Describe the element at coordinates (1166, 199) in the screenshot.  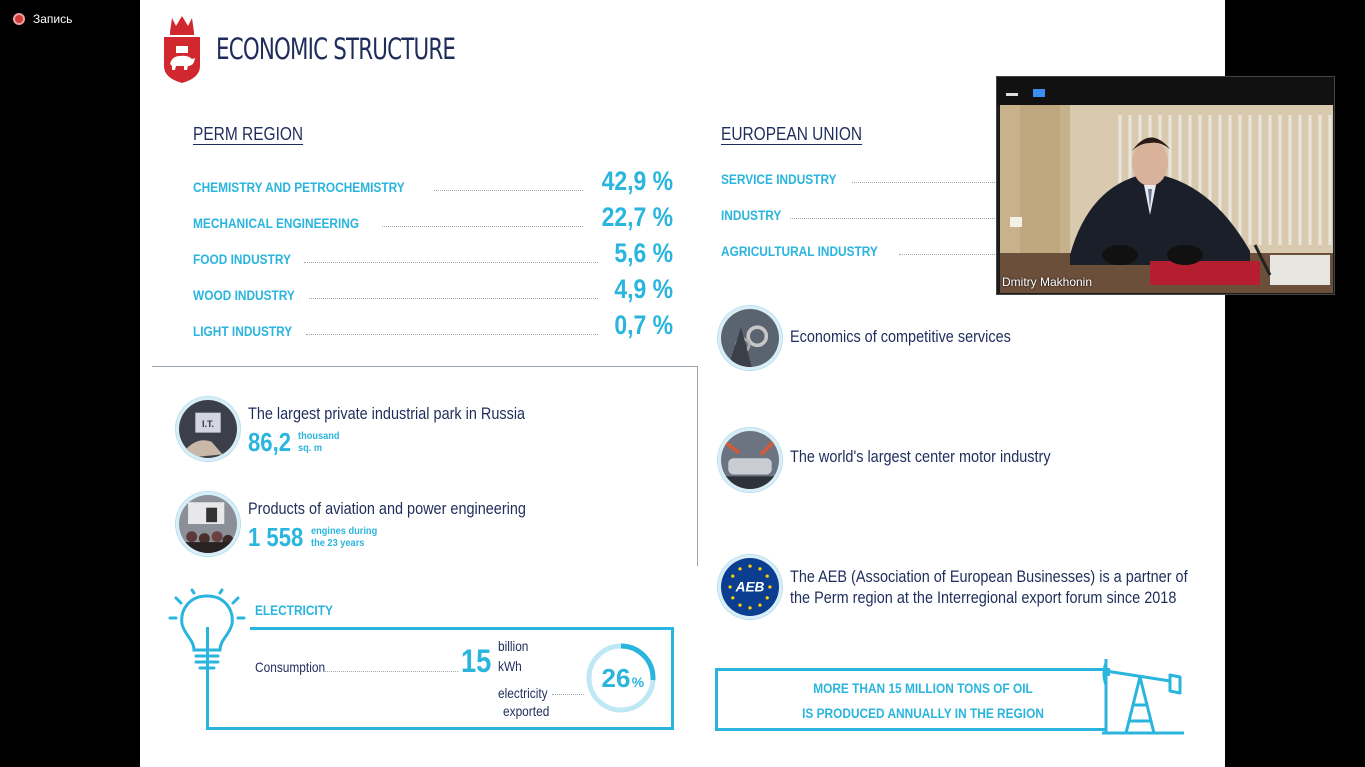
I see `video-feed` at that location.